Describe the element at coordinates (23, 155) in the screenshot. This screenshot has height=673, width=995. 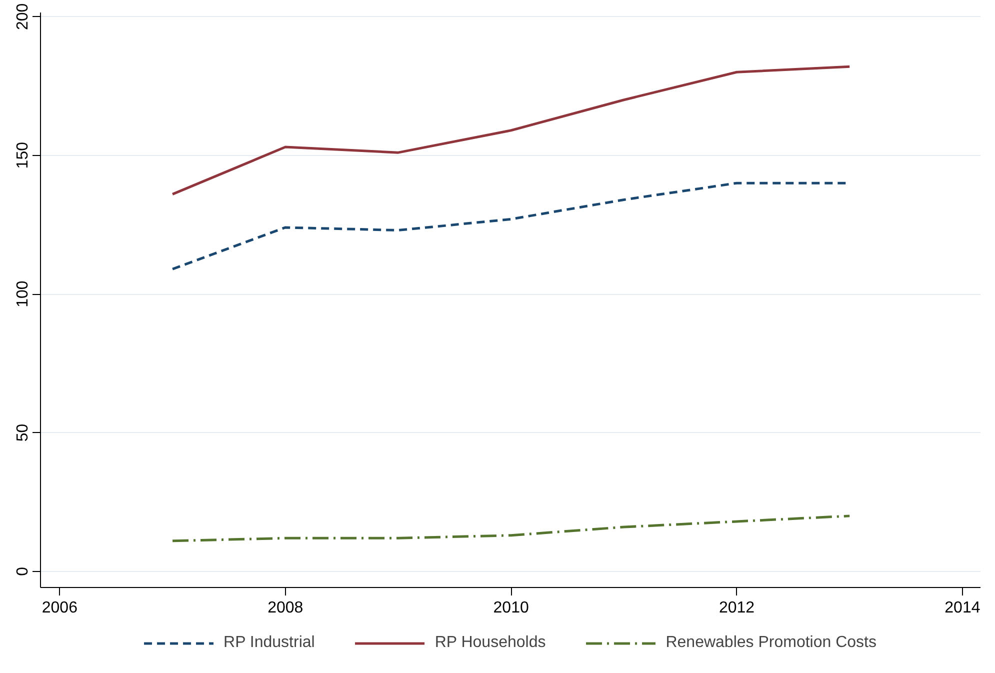
I see `y-tick-label: 150` at that location.